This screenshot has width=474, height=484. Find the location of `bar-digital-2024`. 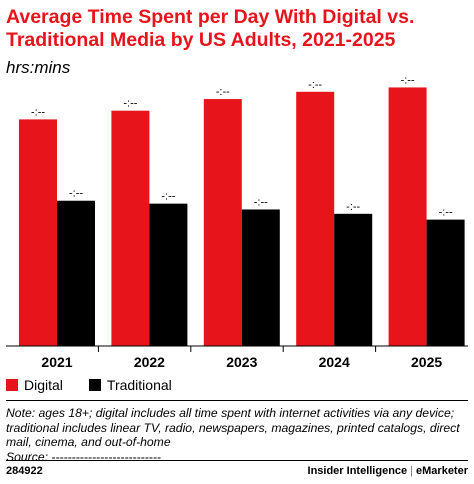

bar-digital-2024 is located at coordinates (315, 218).